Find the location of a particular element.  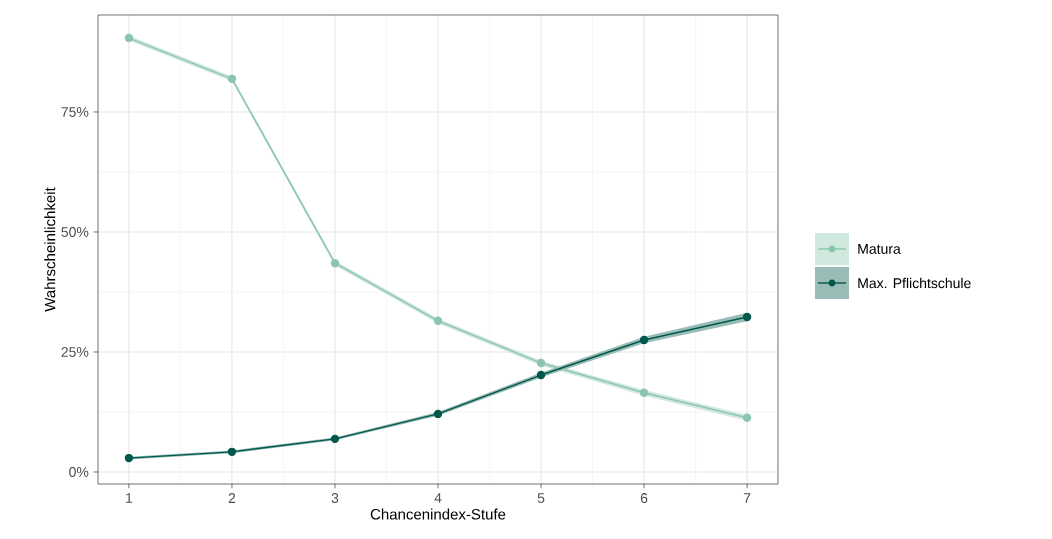

y-tick-label: 25% is located at coordinates (75, 352).